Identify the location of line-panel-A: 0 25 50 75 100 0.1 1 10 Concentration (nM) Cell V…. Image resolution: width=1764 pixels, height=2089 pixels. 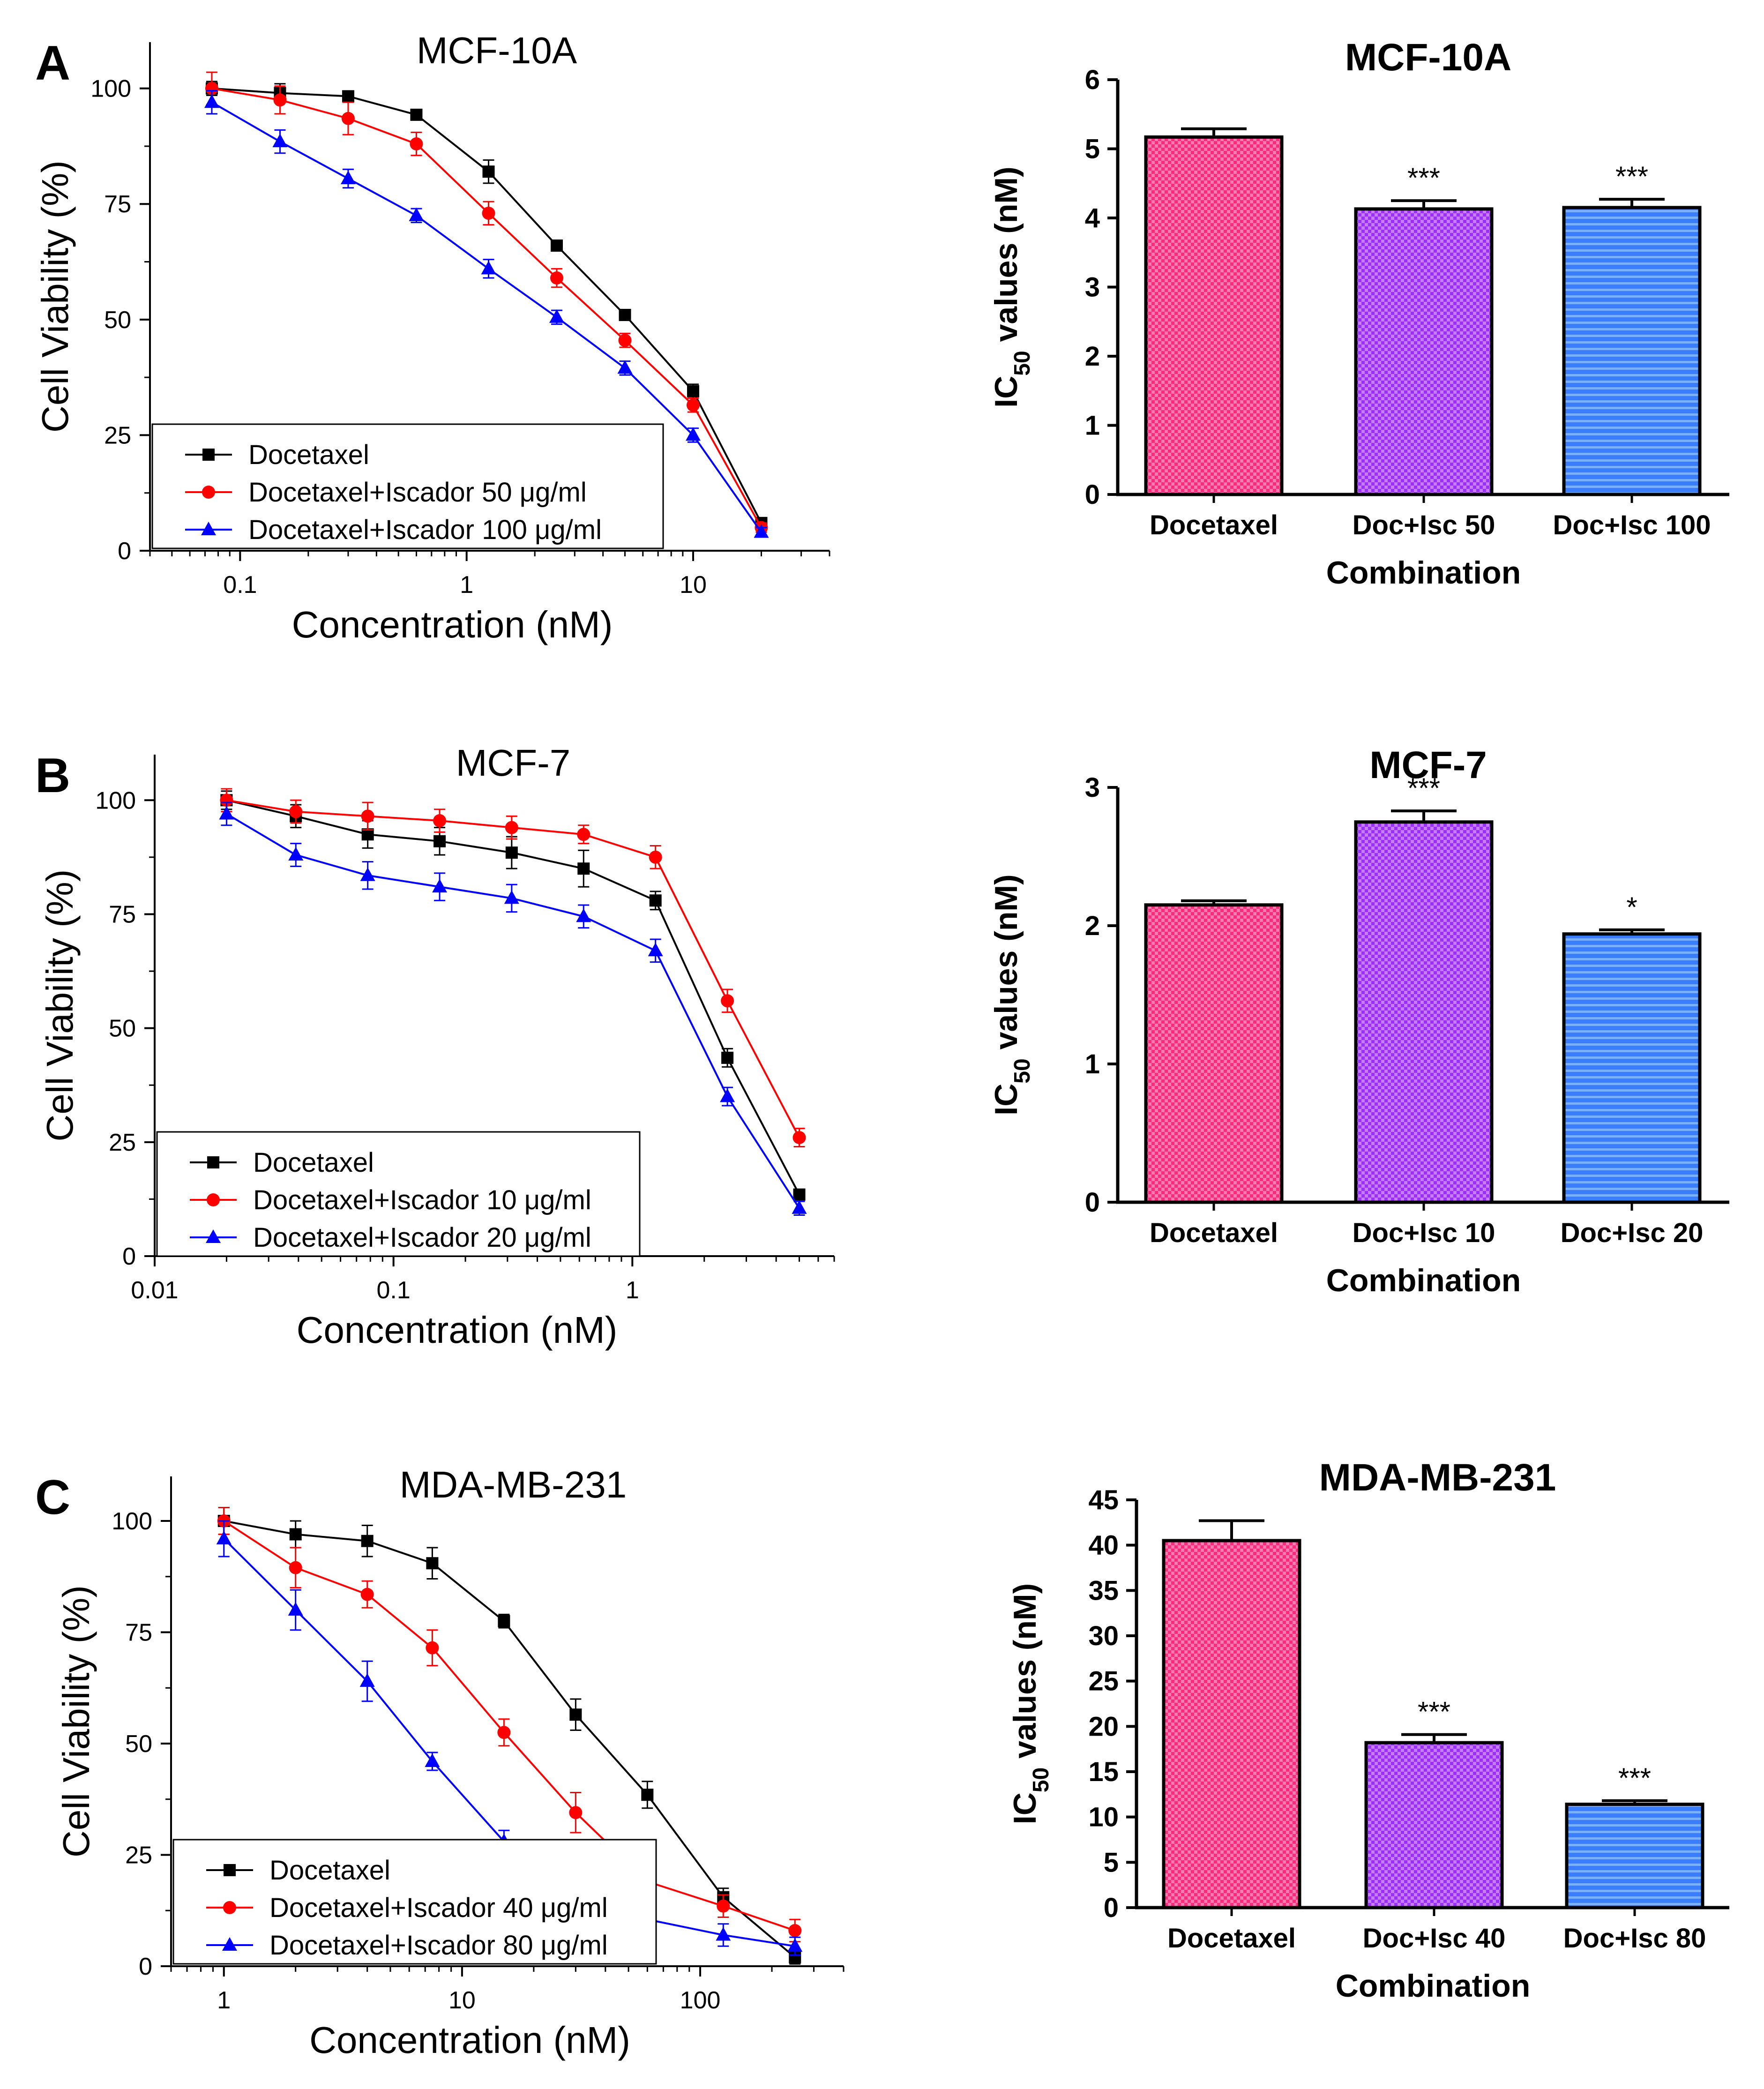
(432, 338).